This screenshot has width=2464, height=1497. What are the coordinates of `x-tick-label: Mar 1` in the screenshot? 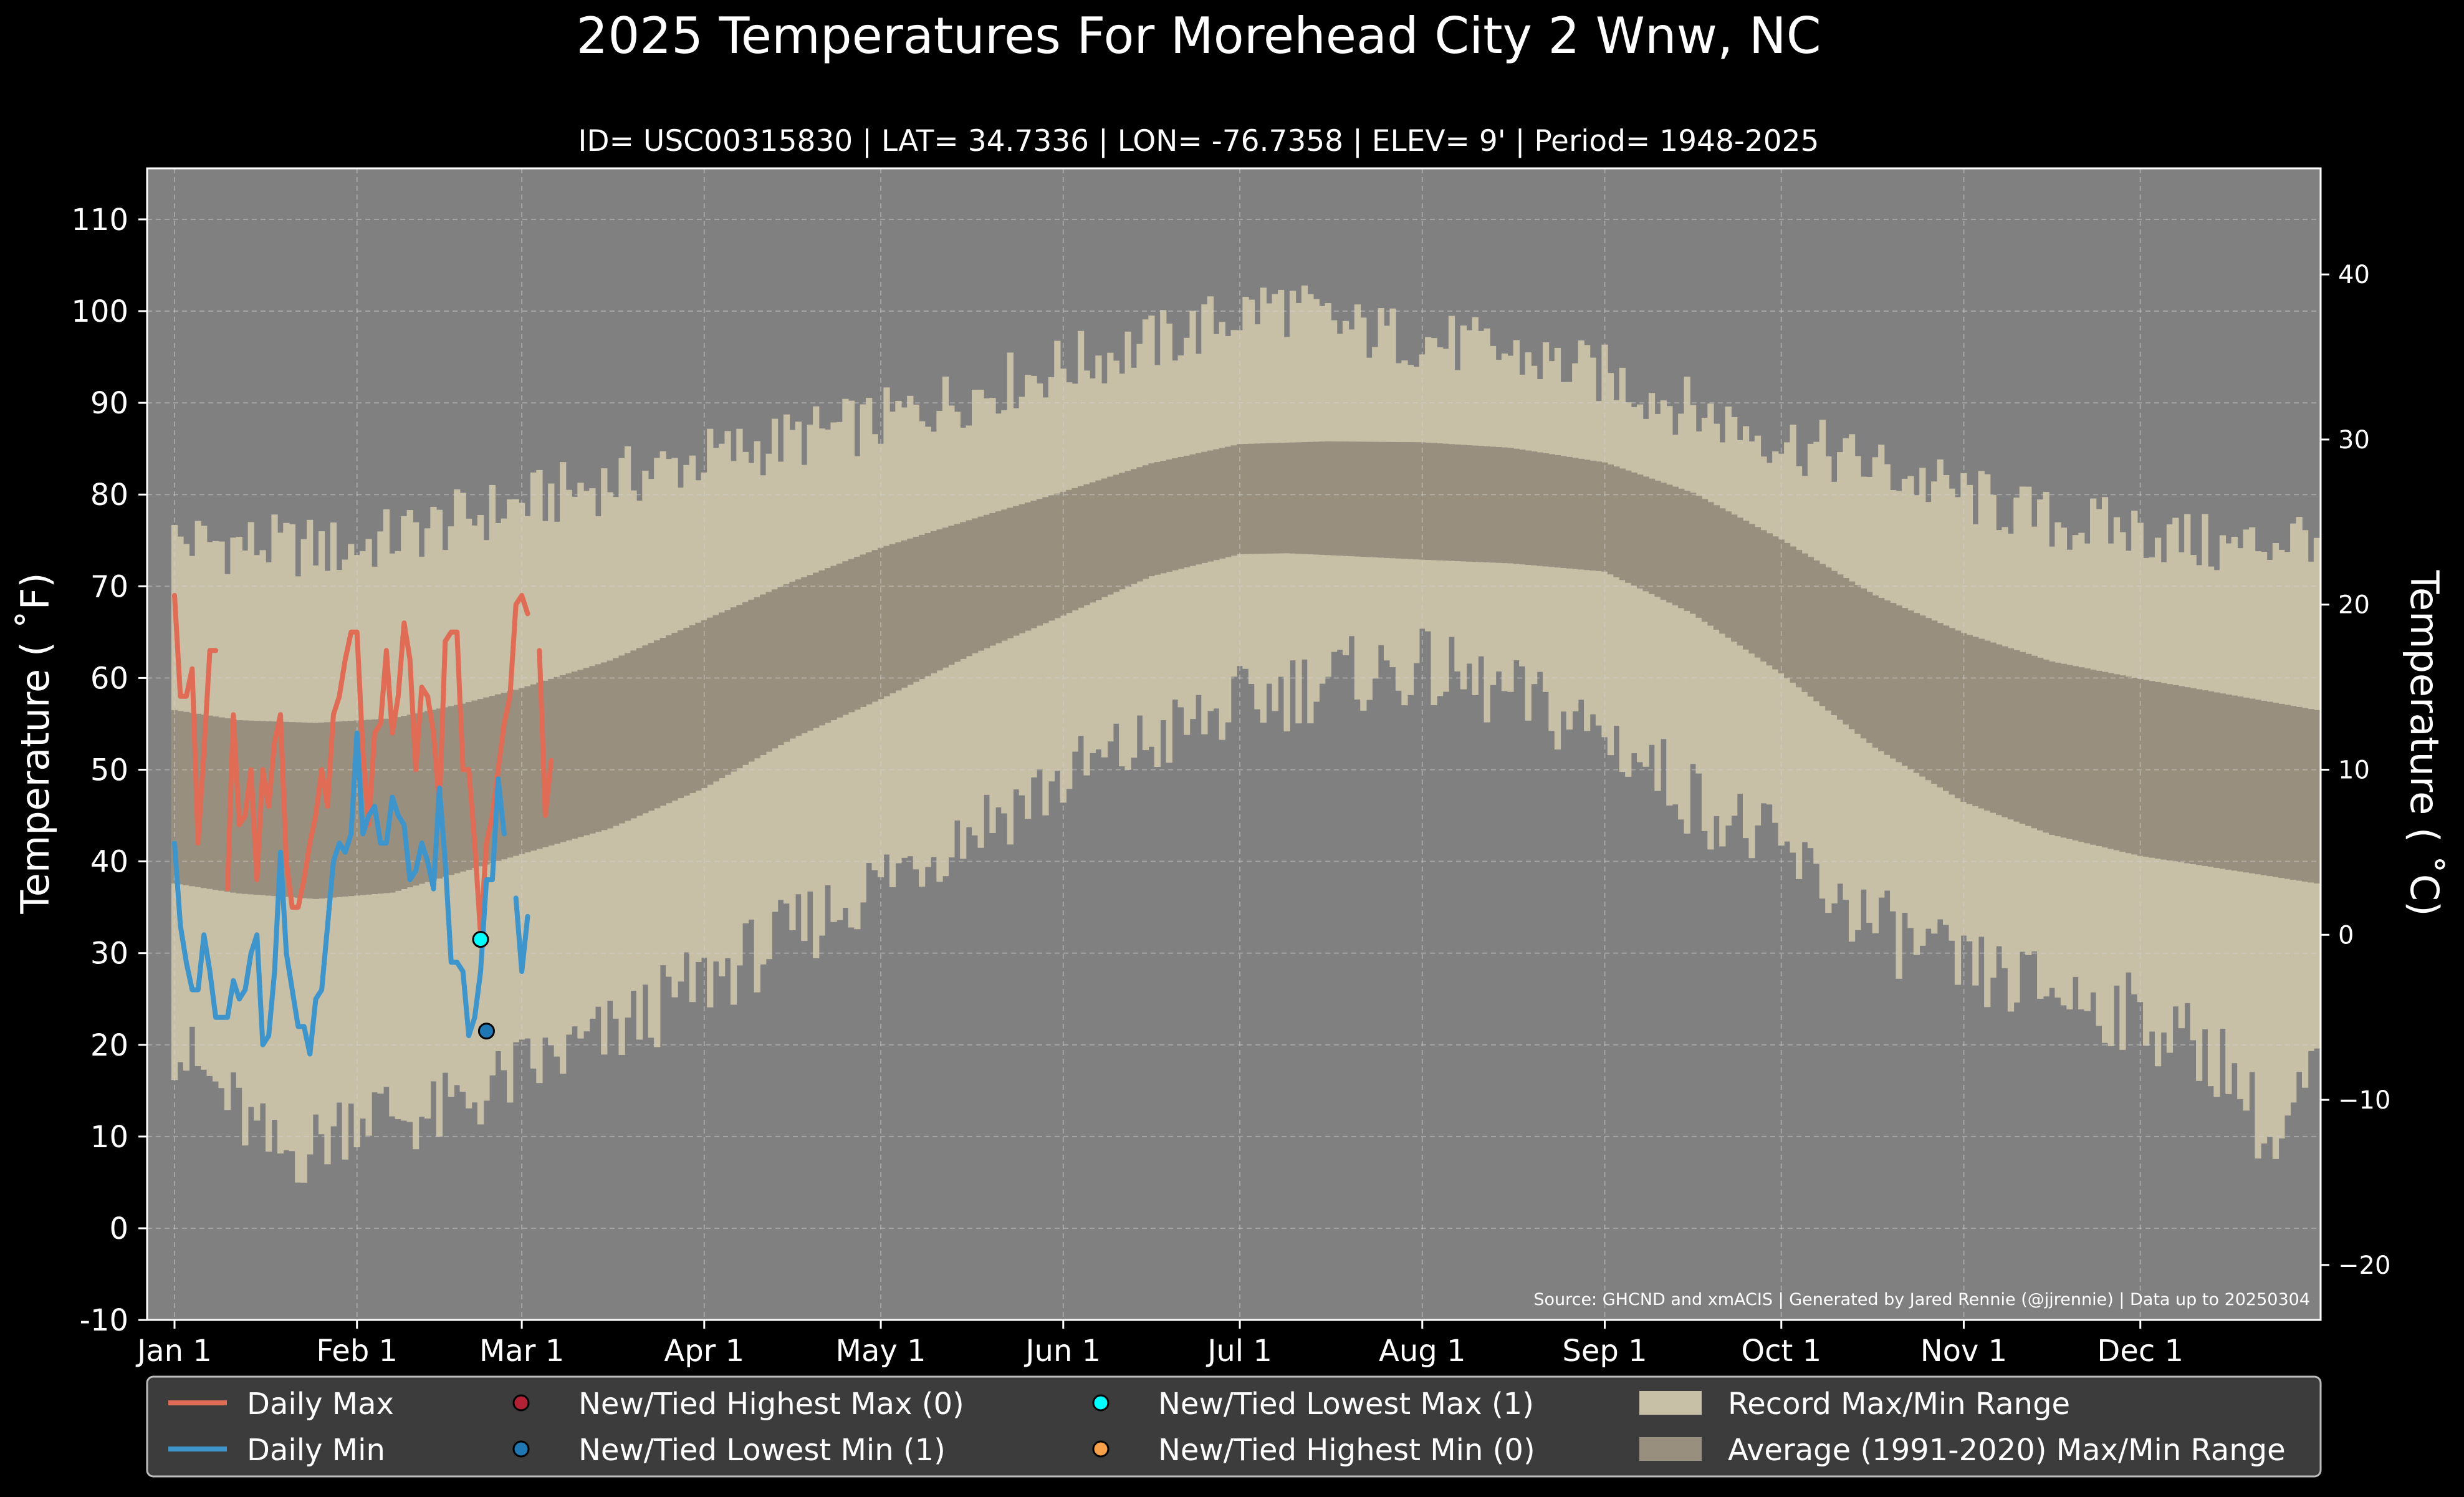 It's located at (521, 1351).